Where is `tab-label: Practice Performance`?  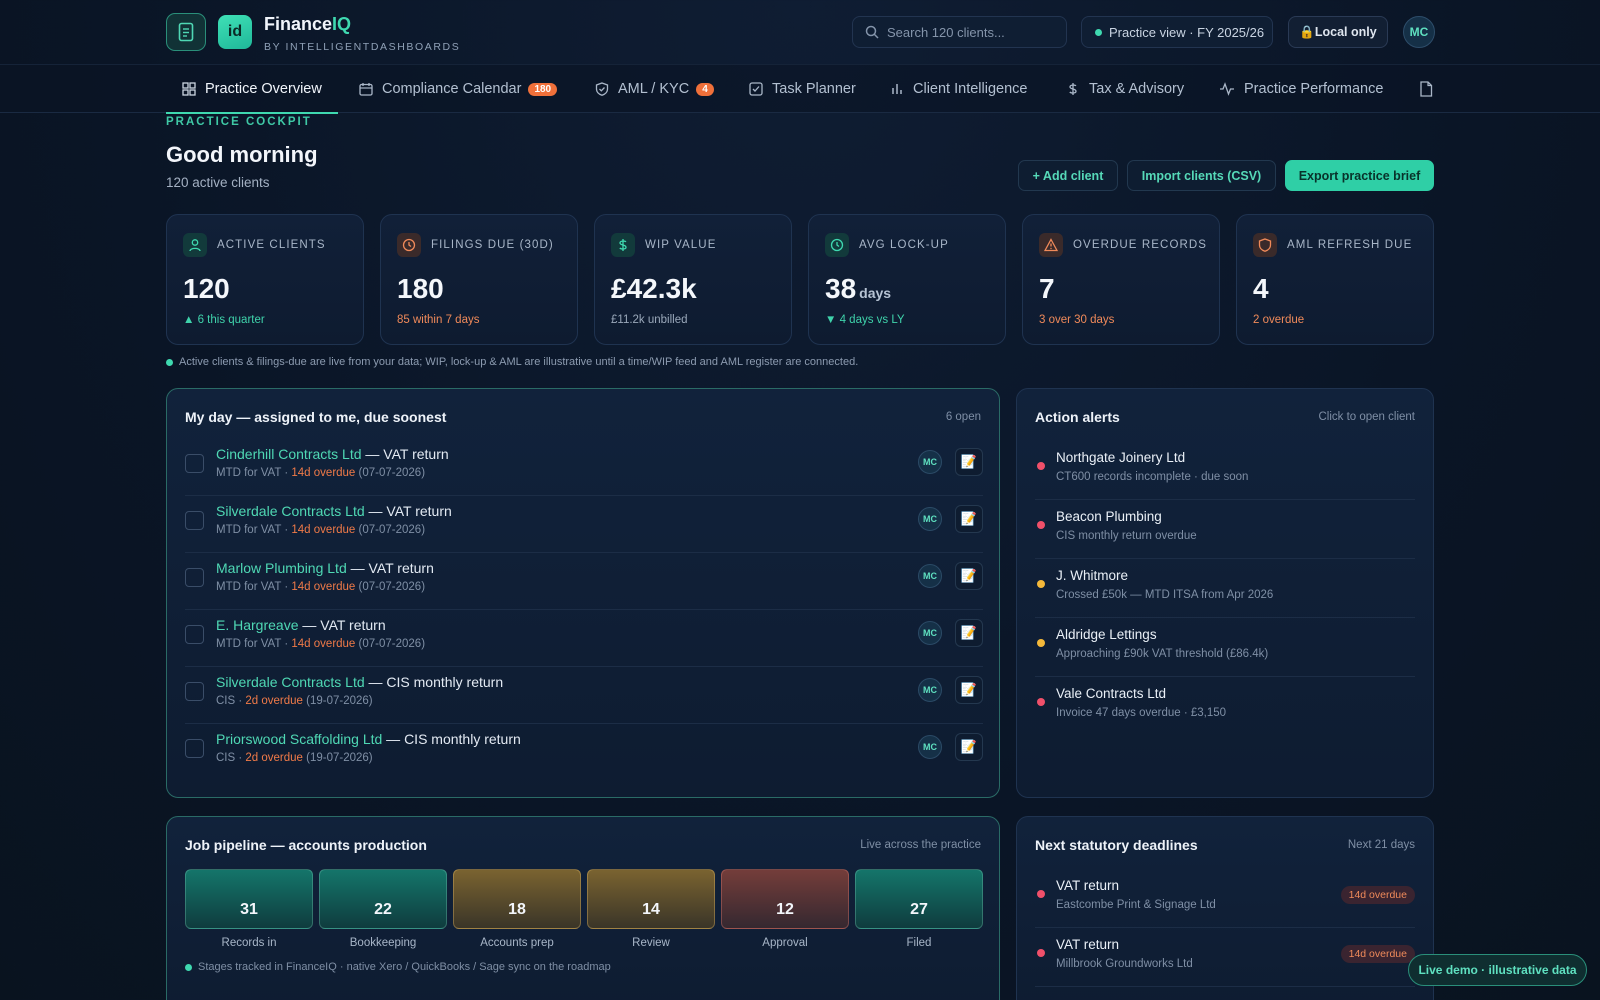 tab-label: Practice Performance is located at coordinates (1314, 89).